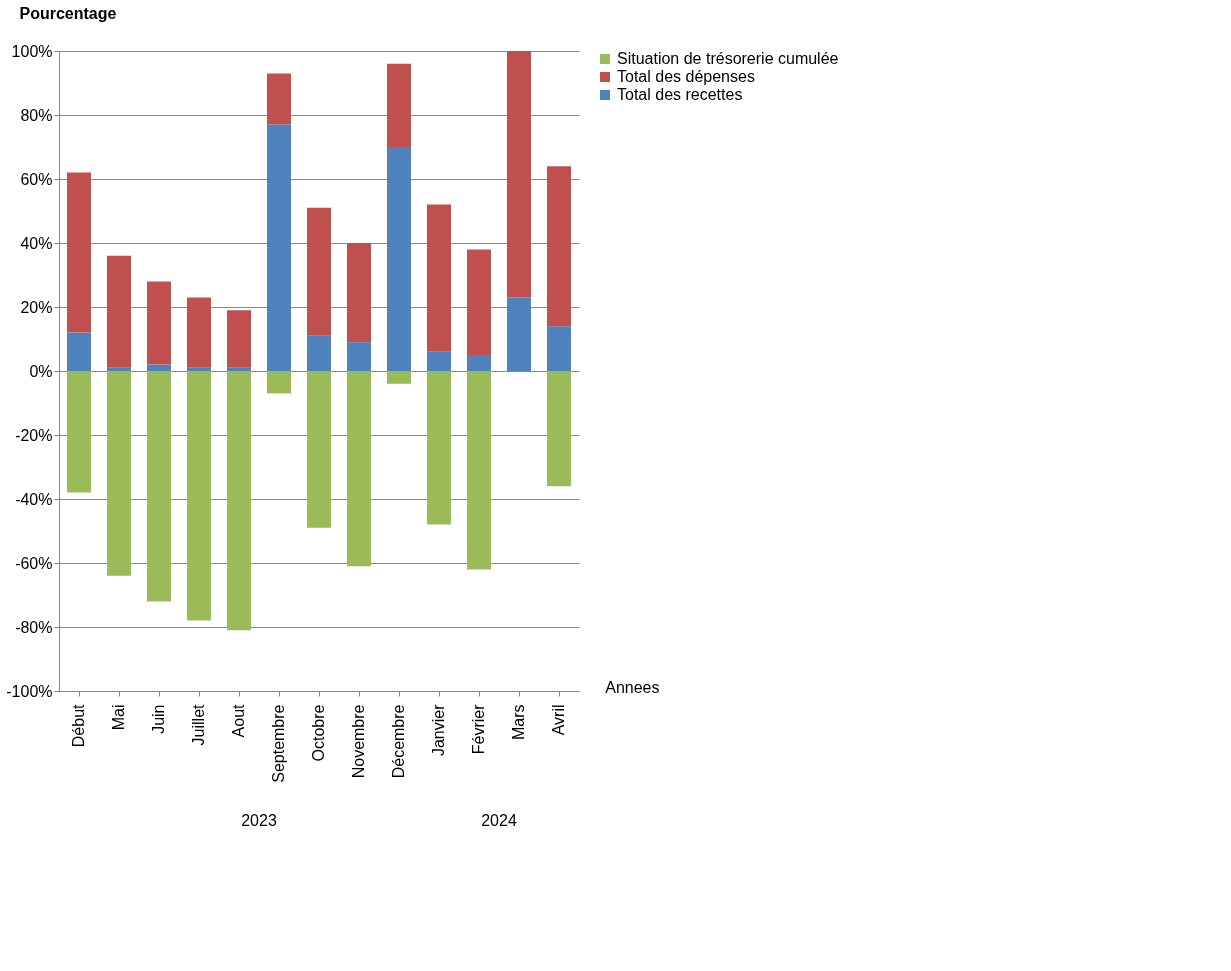 The height and width of the screenshot is (971, 1231). I want to click on x-tick-label: Septembre, so click(278, 743).